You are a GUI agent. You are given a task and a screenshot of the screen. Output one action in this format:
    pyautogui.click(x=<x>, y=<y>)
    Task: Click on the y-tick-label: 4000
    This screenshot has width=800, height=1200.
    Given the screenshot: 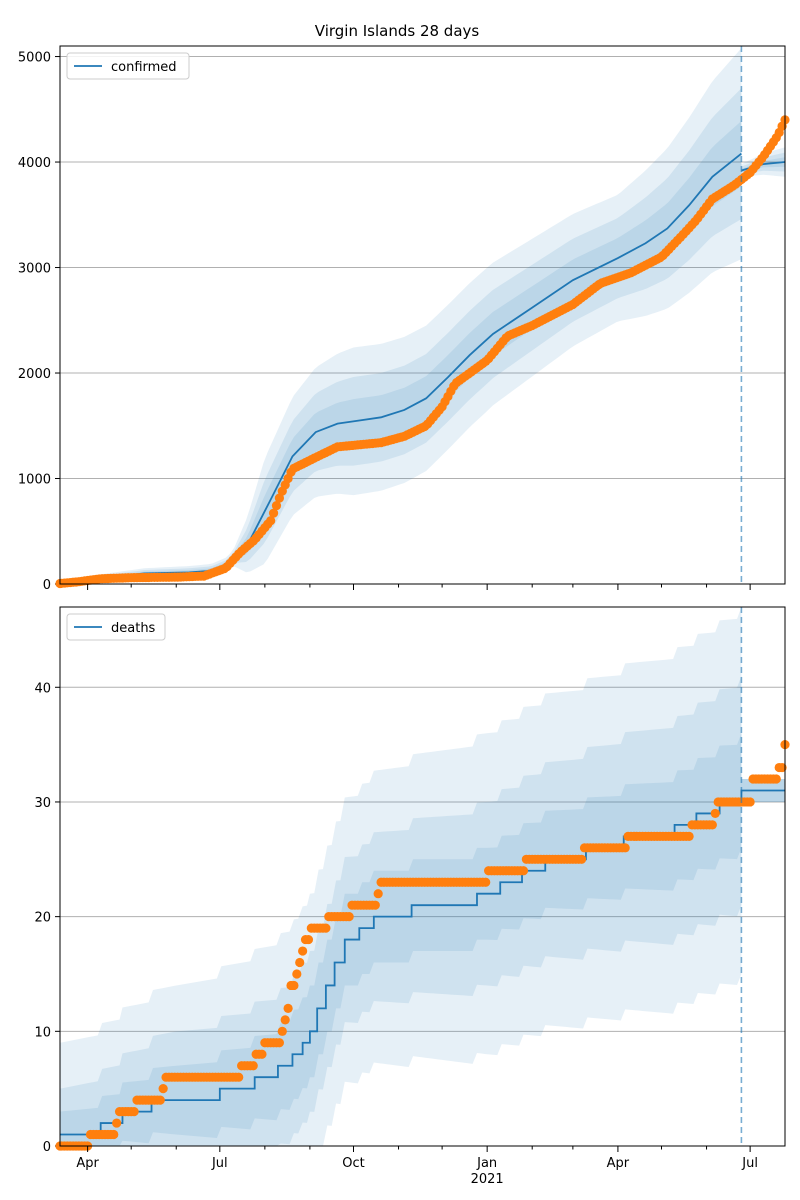 What is the action you would take?
    pyautogui.click(x=34, y=163)
    